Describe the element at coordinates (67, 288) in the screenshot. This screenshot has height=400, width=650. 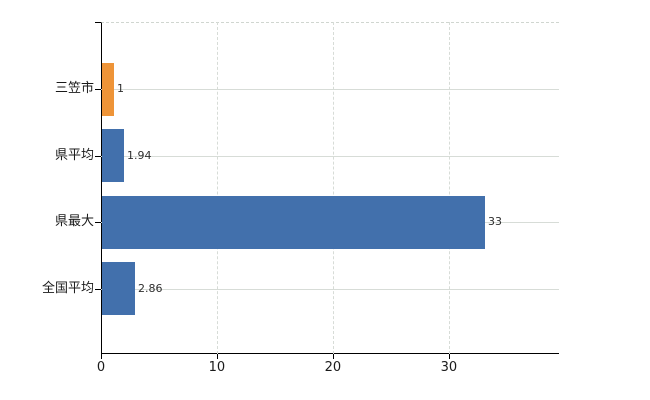
I see `category-label: 全国平均` at that location.